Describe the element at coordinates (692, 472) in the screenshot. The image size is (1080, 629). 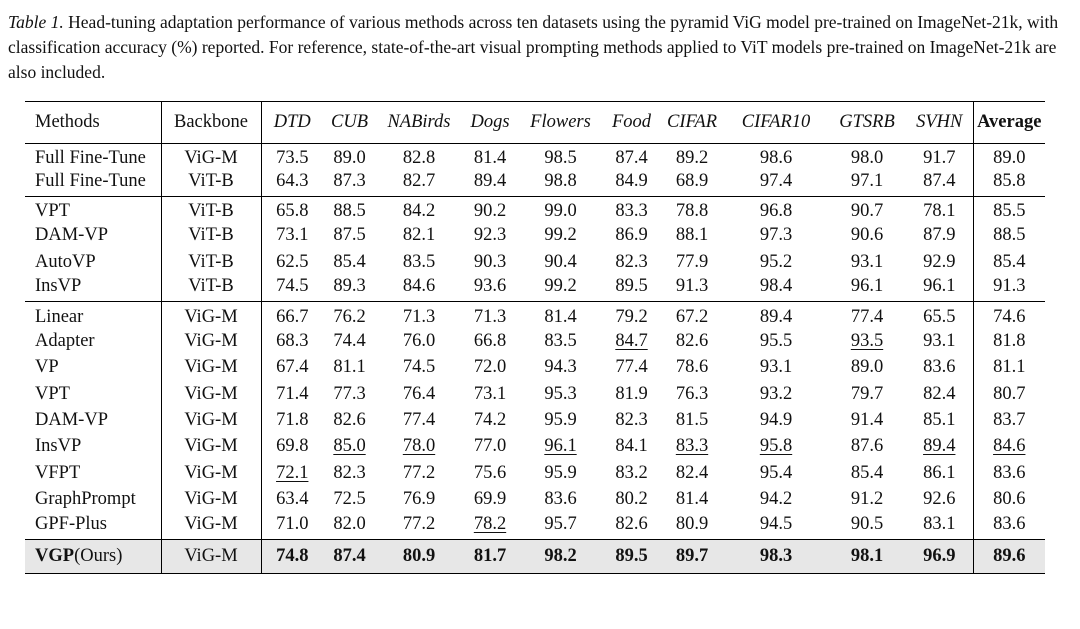
I see `value-cell: 82.4` at that location.